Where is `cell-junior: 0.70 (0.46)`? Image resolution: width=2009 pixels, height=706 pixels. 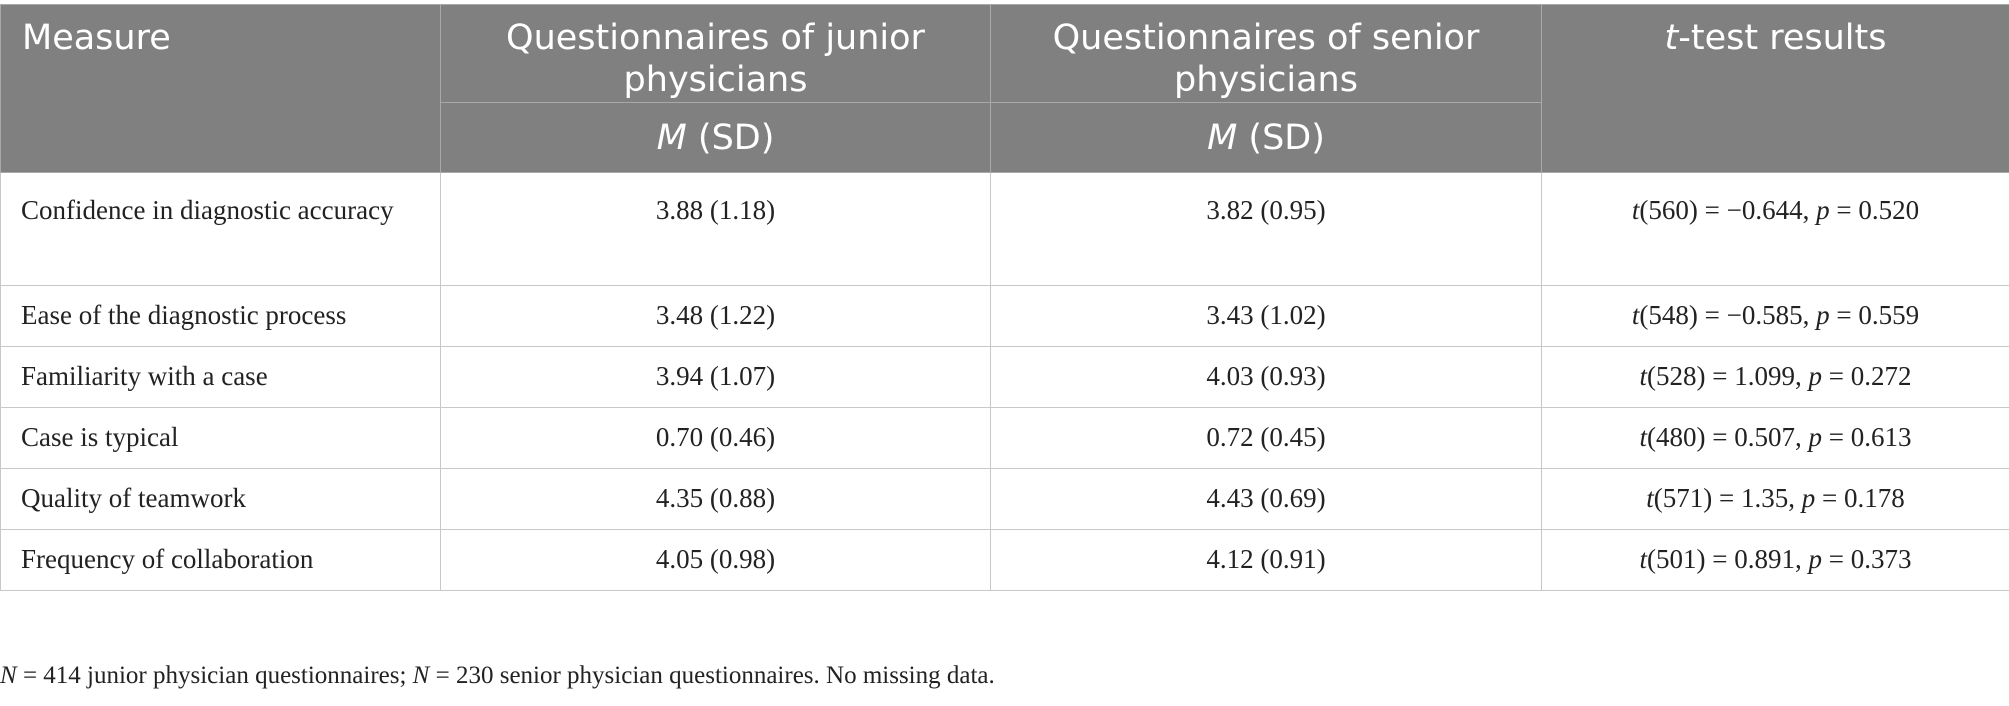 cell-junior: 0.70 (0.46) is located at coordinates (715, 438).